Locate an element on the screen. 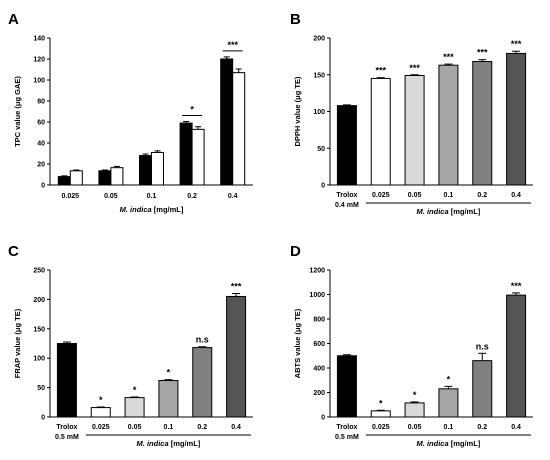 The image size is (550, 460). panel-label: A is located at coordinates (13, 19).